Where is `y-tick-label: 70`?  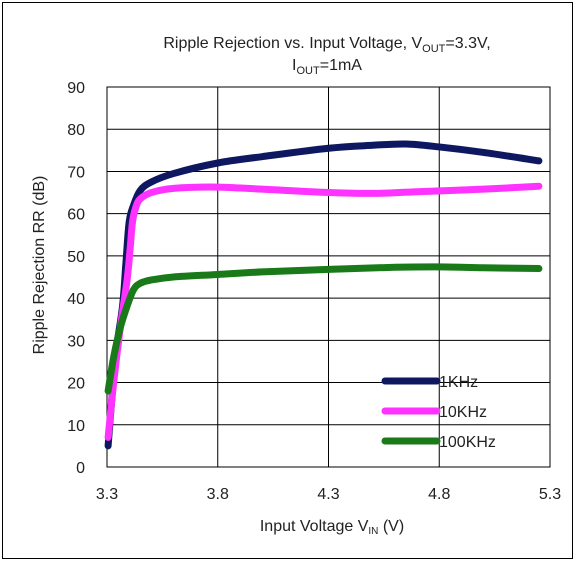
y-tick-label: 70 is located at coordinates (76, 172).